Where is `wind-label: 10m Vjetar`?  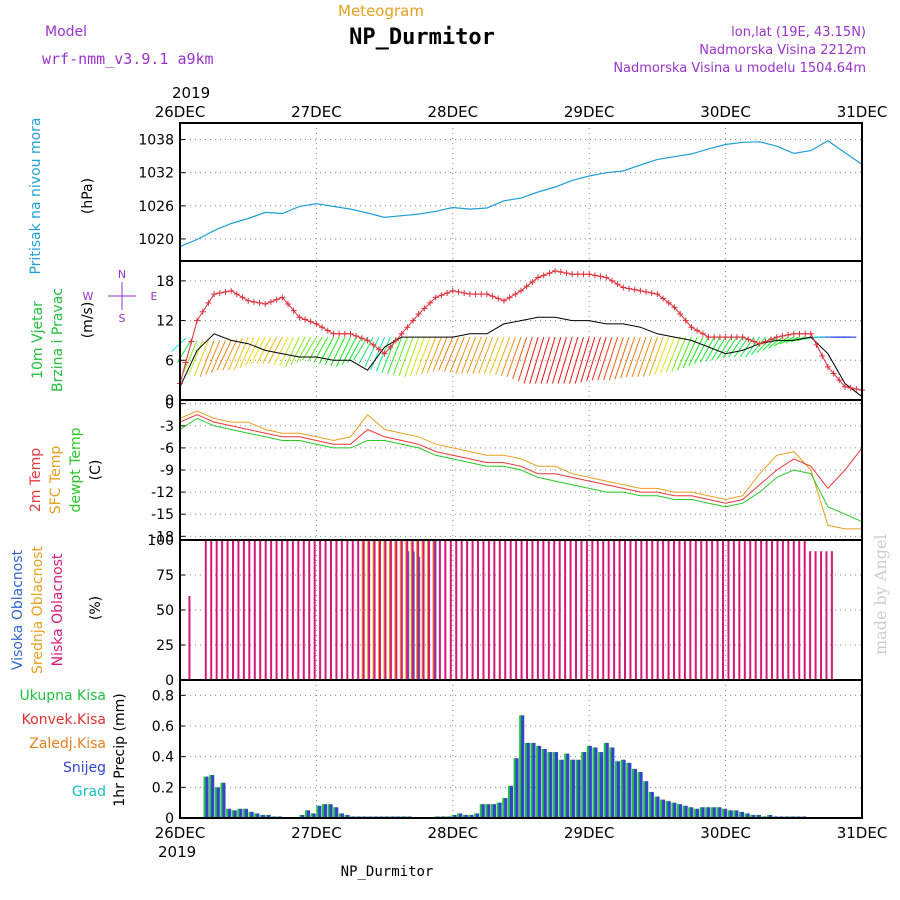 wind-label: 10m Vjetar is located at coordinates (38, 340).